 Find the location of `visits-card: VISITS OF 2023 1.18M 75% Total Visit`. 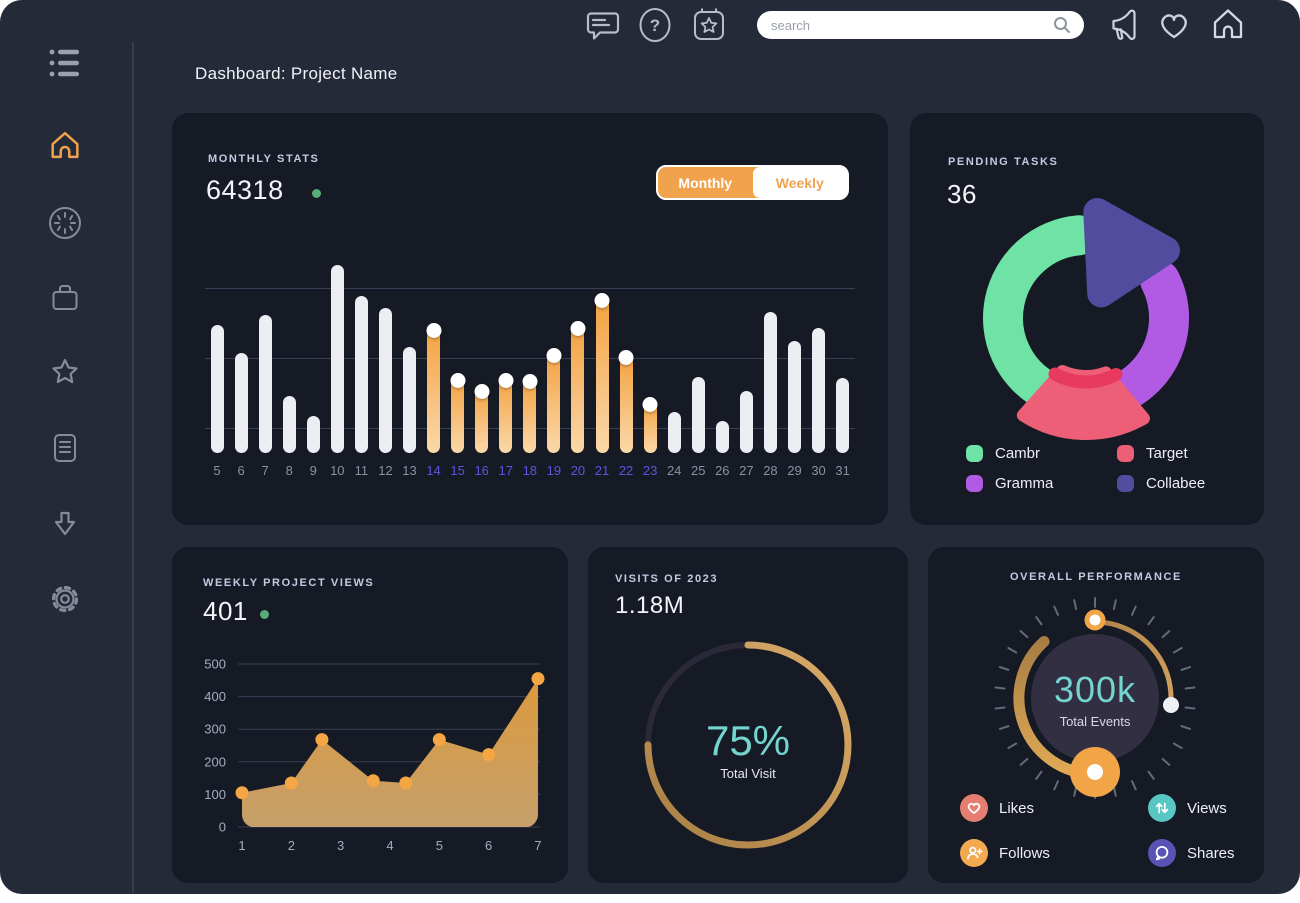

visits-card: VISITS OF 2023 1.18M 75% Total Visit is located at coordinates (748, 715).